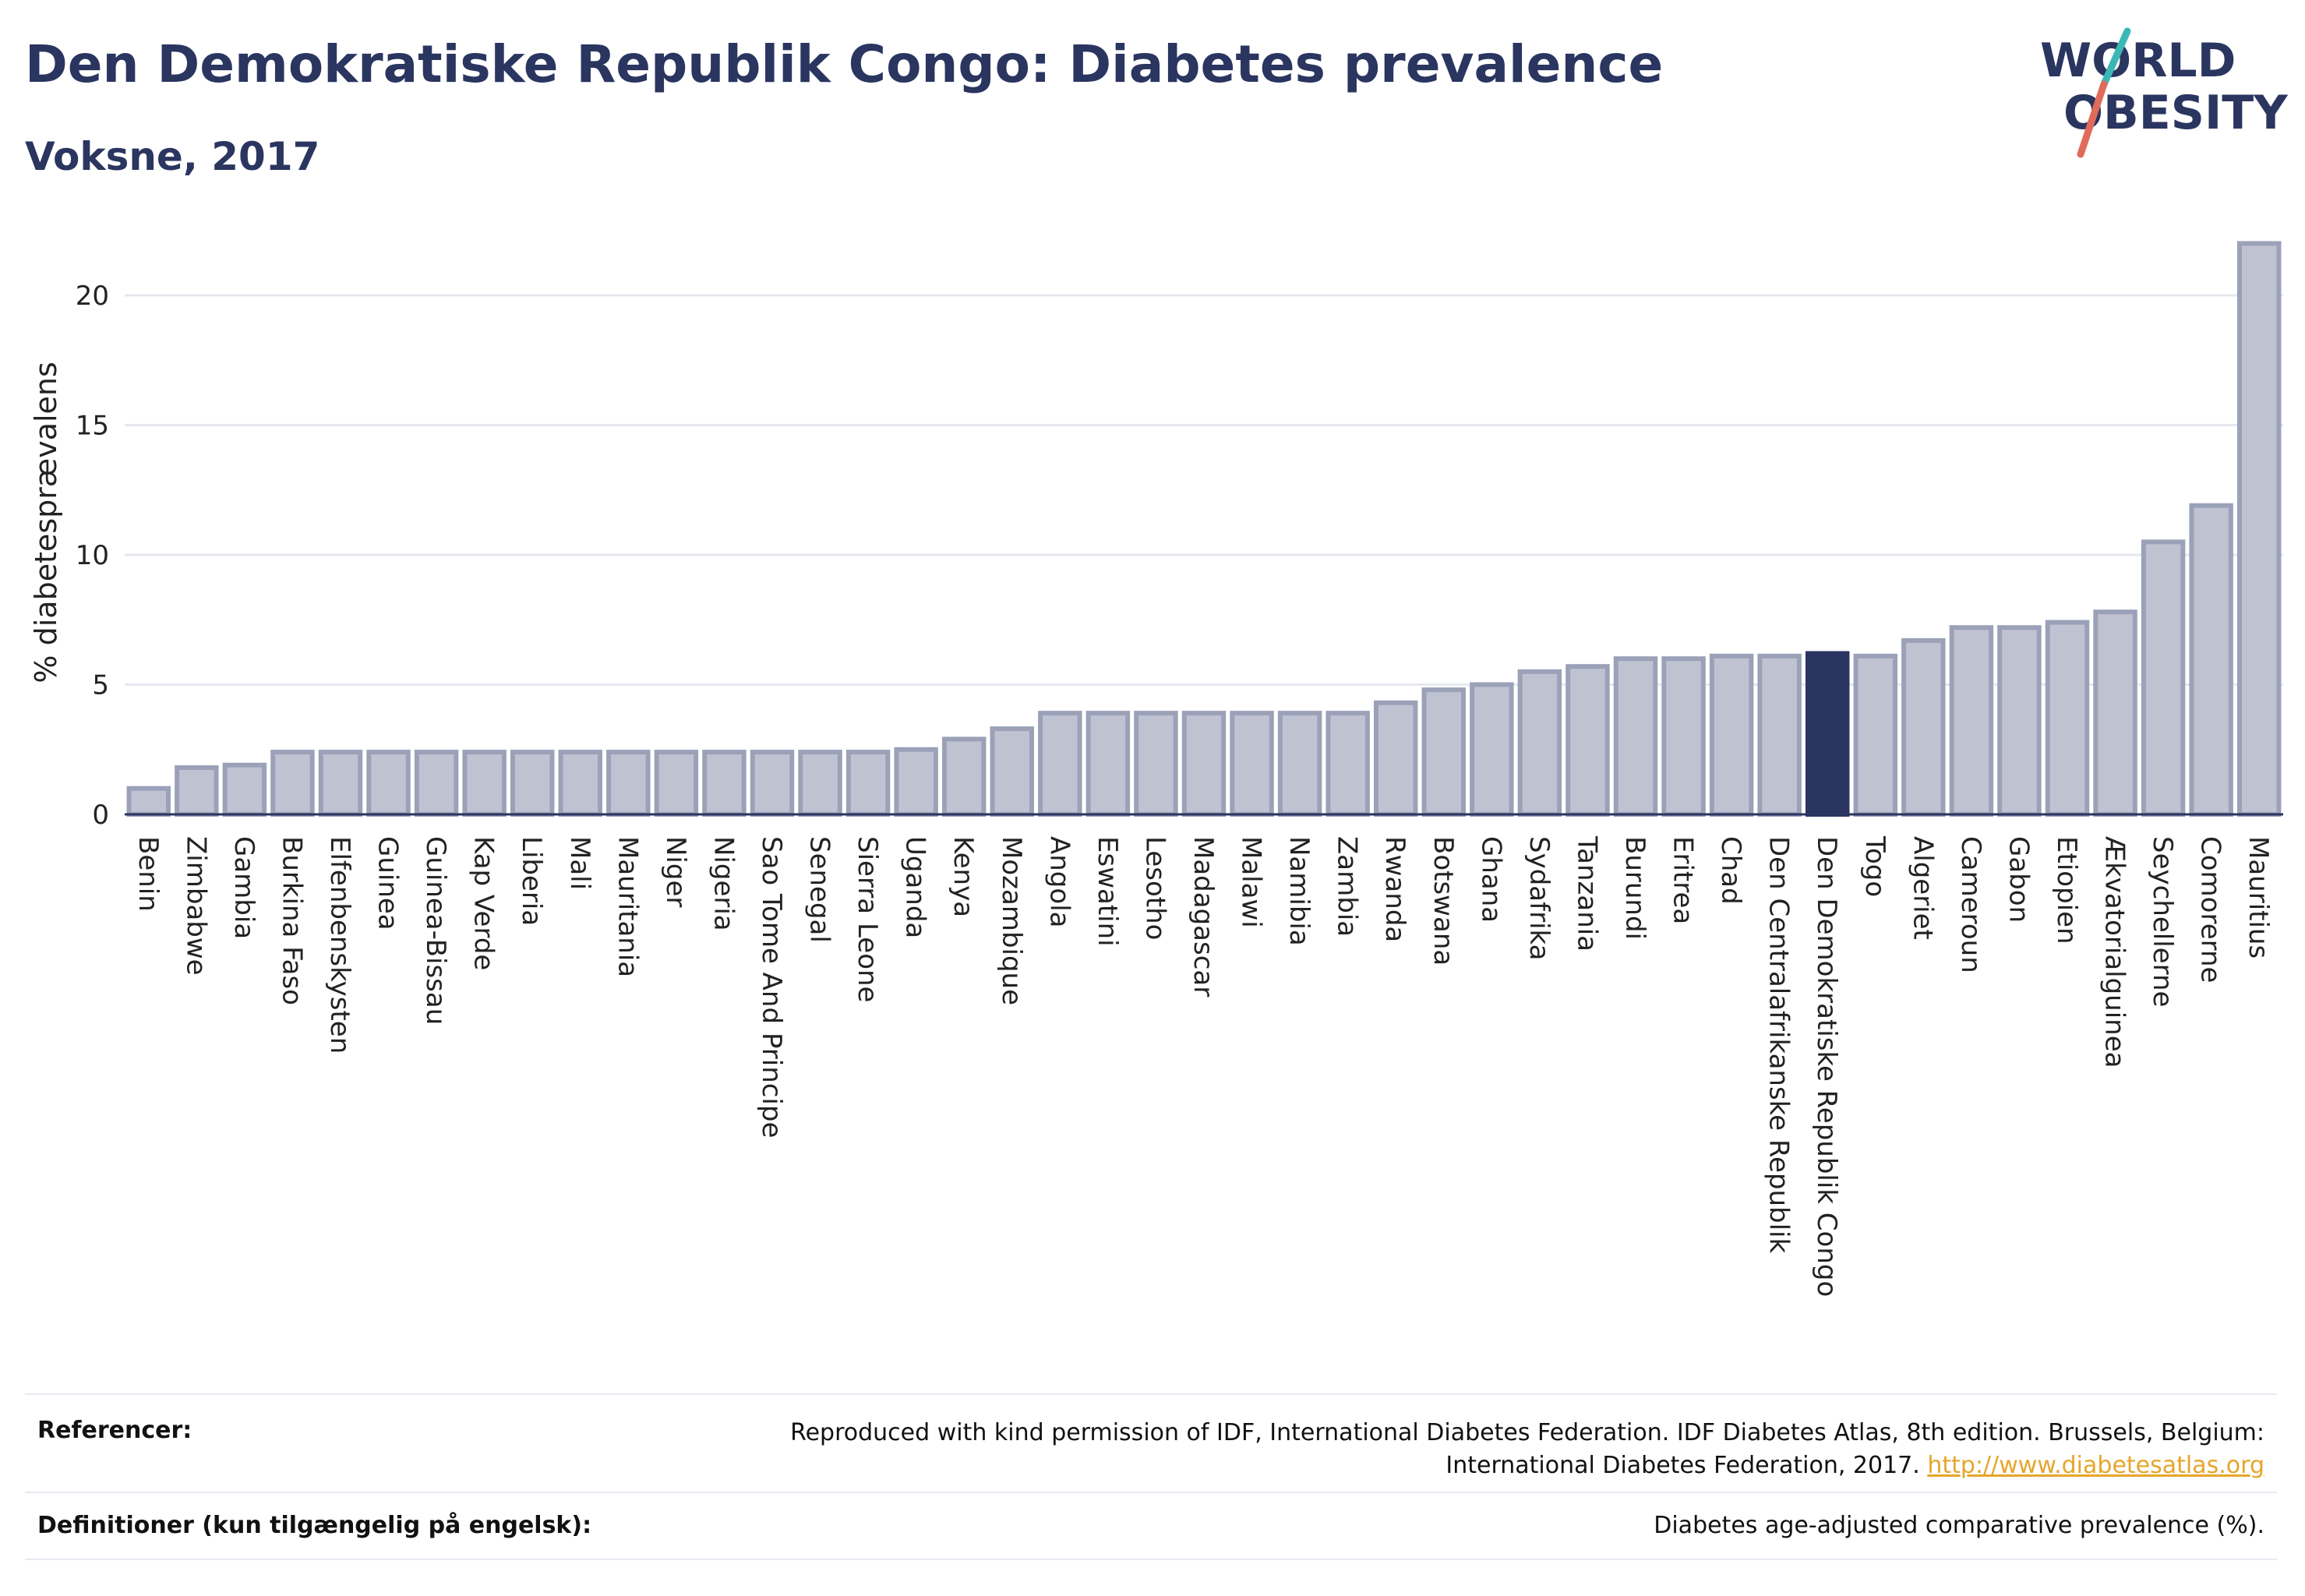 Image resolution: width=2305 pixels, height=1596 pixels. I want to click on logo-line1: WORLD, so click(2138, 61).